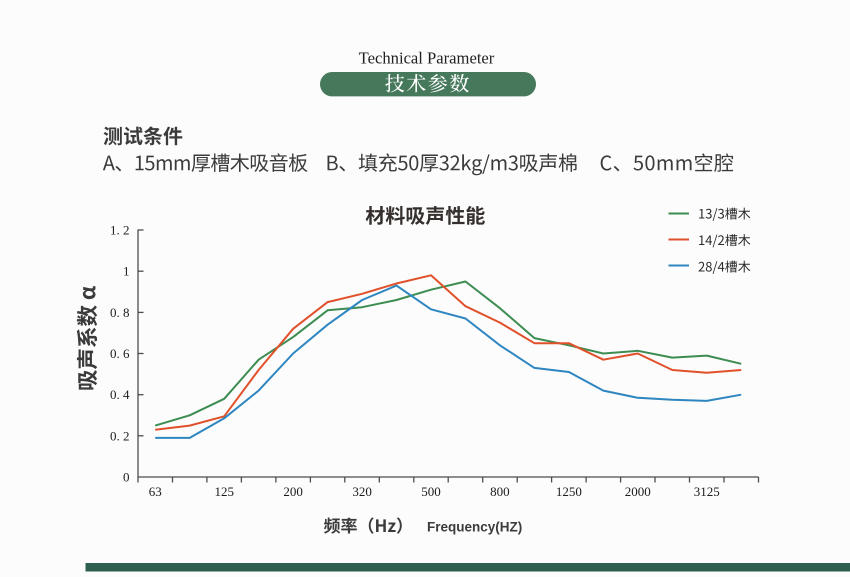 The height and width of the screenshot is (577, 850). What do you see at coordinates (474, 527) in the screenshot?
I see `svg-text: Frequency(HZ)` at bounding box center [474, 527].